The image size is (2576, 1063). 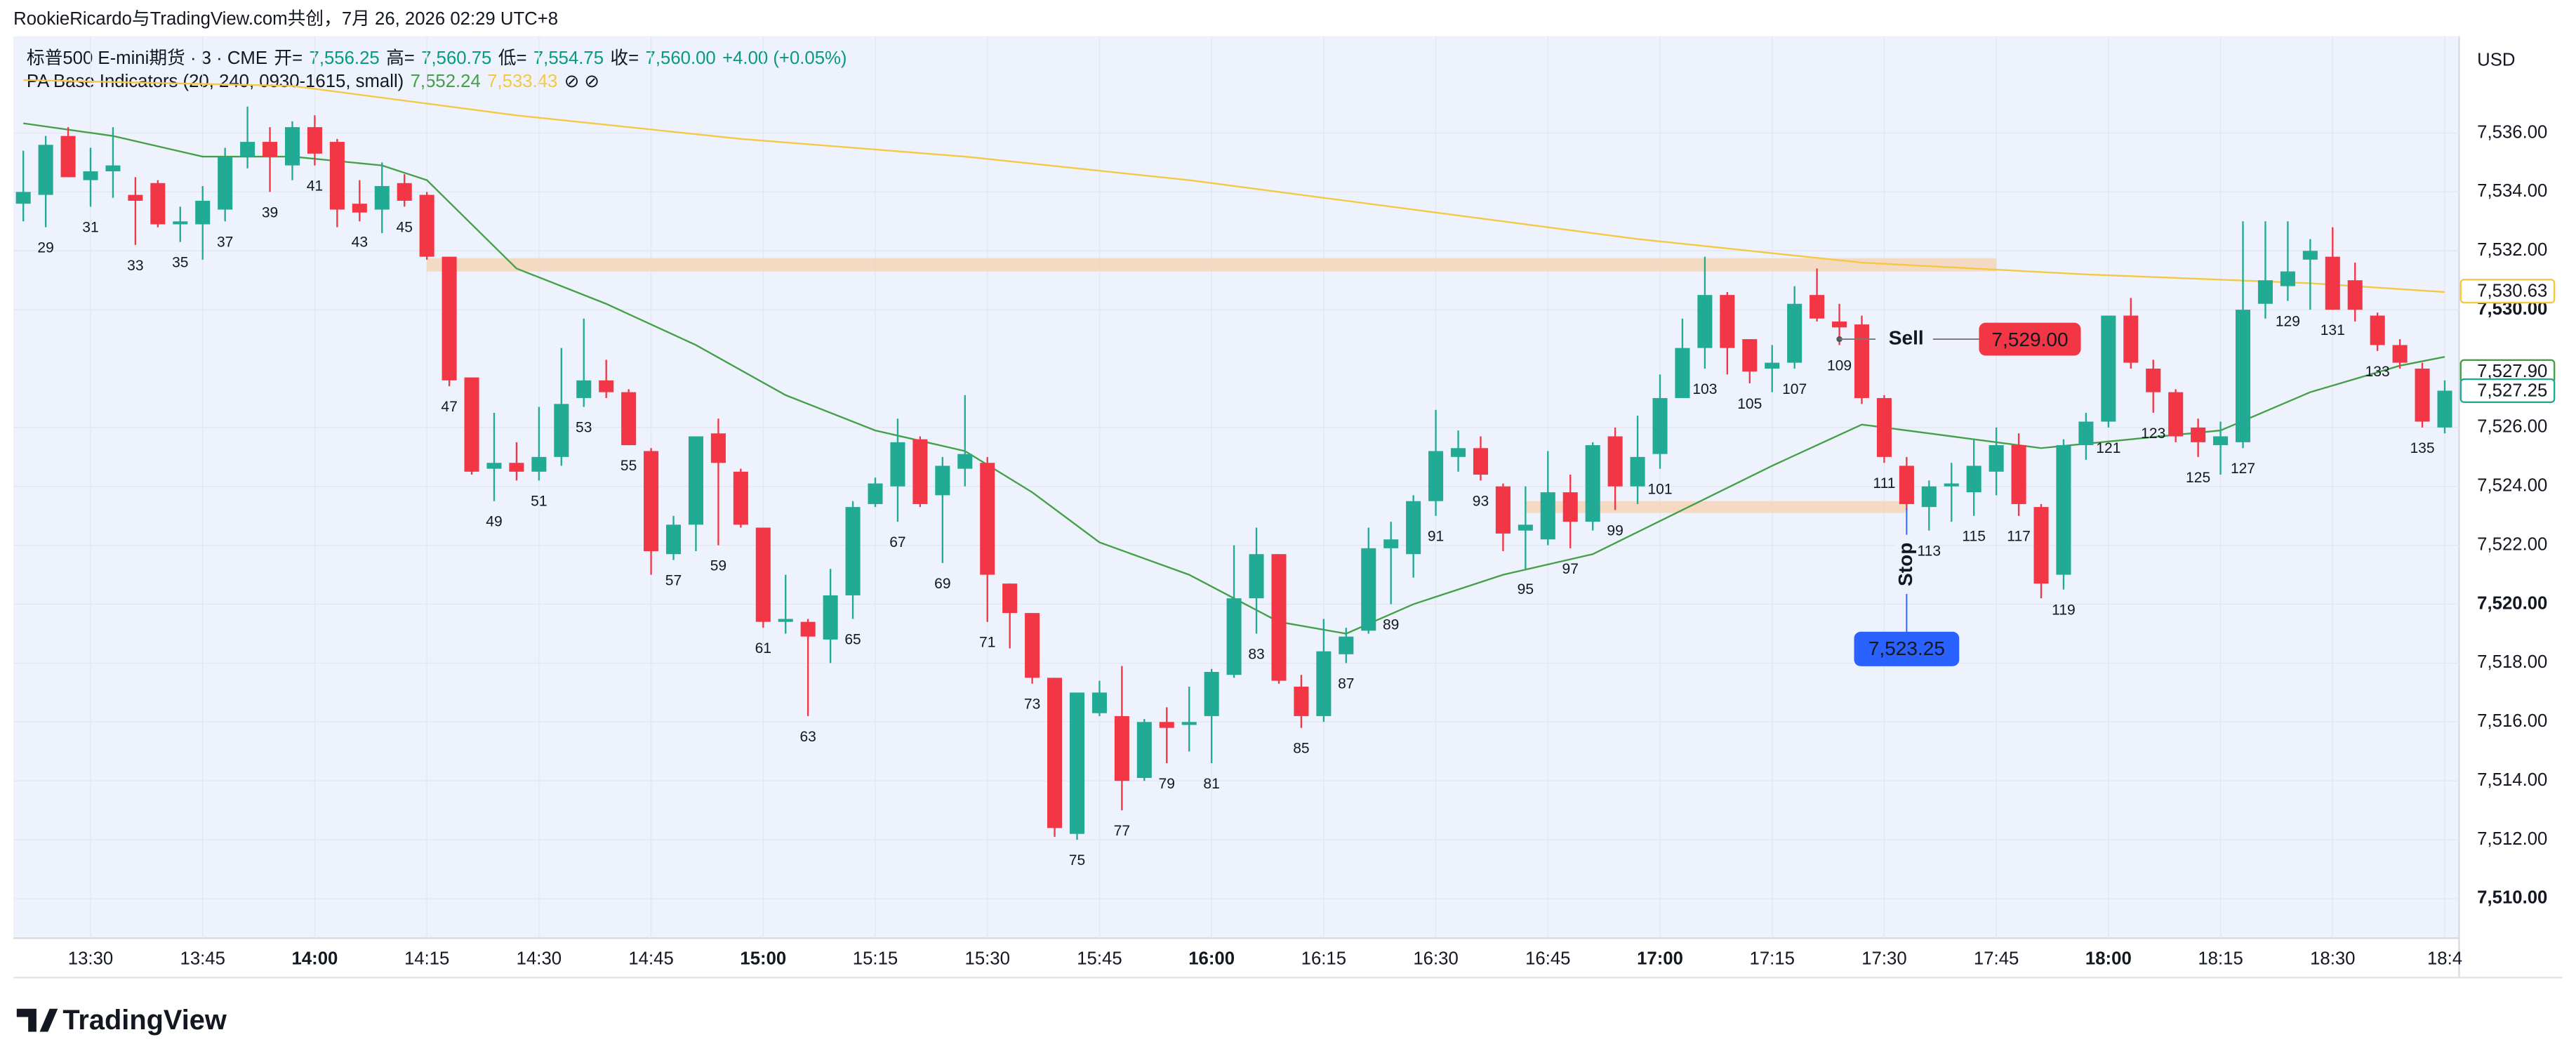 What do you see at coordinates (1571, 569) in the screenshot?
I see `bar-number: 97` at bounding box center [1571, 569].